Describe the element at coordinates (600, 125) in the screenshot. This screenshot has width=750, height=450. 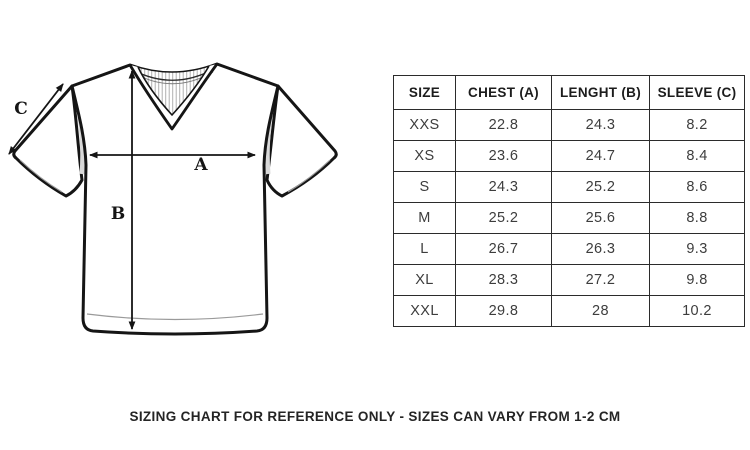
I see `cell-length: 24.3` at that location.